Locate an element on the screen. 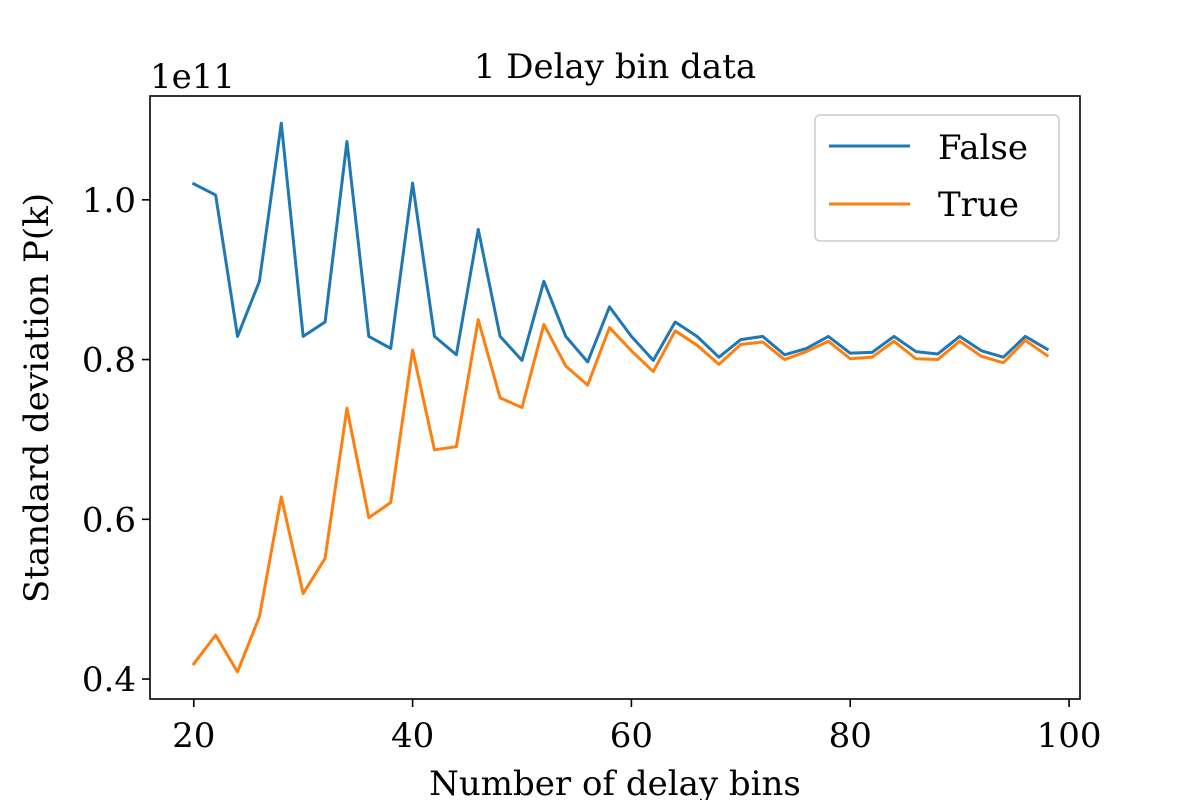 This screenshot has height=800, width=1200. y-axis-label: Standard deviation P(k) is located at coordinates (37, 398).